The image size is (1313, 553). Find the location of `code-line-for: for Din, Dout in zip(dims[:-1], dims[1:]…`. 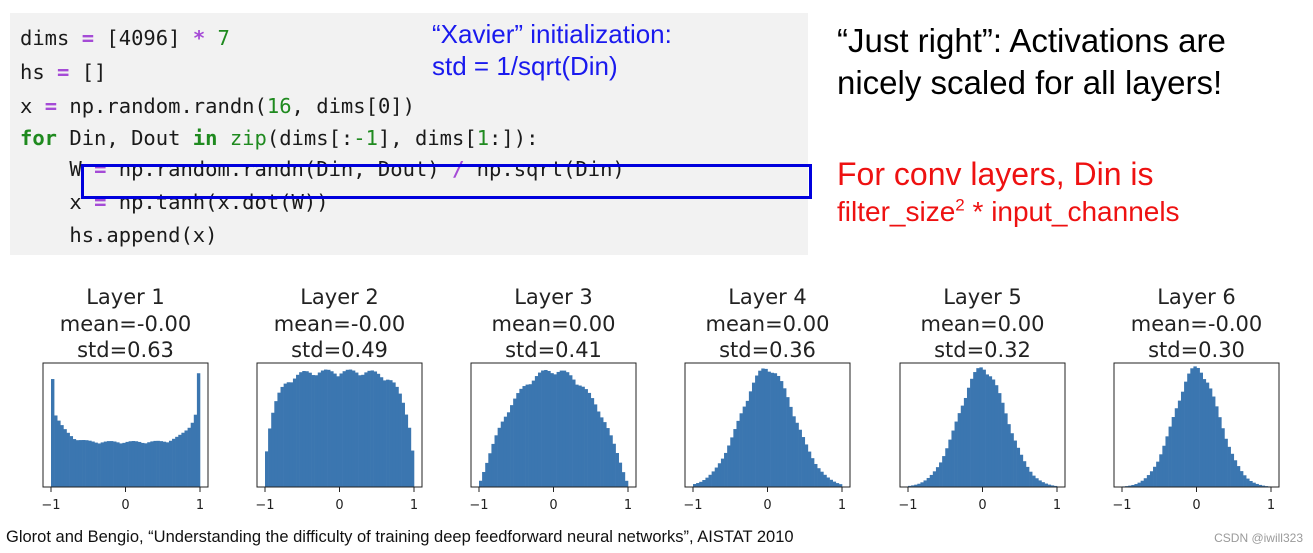

code-line-for: for Din, Dout in zip(dims[:-1], dims[1:]… is located at coordinates (279, 138).